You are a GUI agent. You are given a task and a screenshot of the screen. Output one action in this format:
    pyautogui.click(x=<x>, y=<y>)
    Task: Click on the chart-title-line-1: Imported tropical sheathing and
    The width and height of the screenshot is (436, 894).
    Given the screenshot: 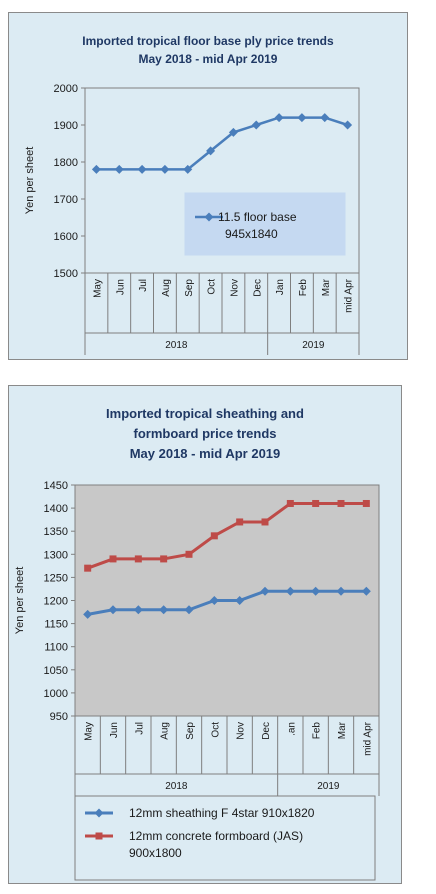 What is the action you would take?
    pyautogui.click(x=205, y=413)
    